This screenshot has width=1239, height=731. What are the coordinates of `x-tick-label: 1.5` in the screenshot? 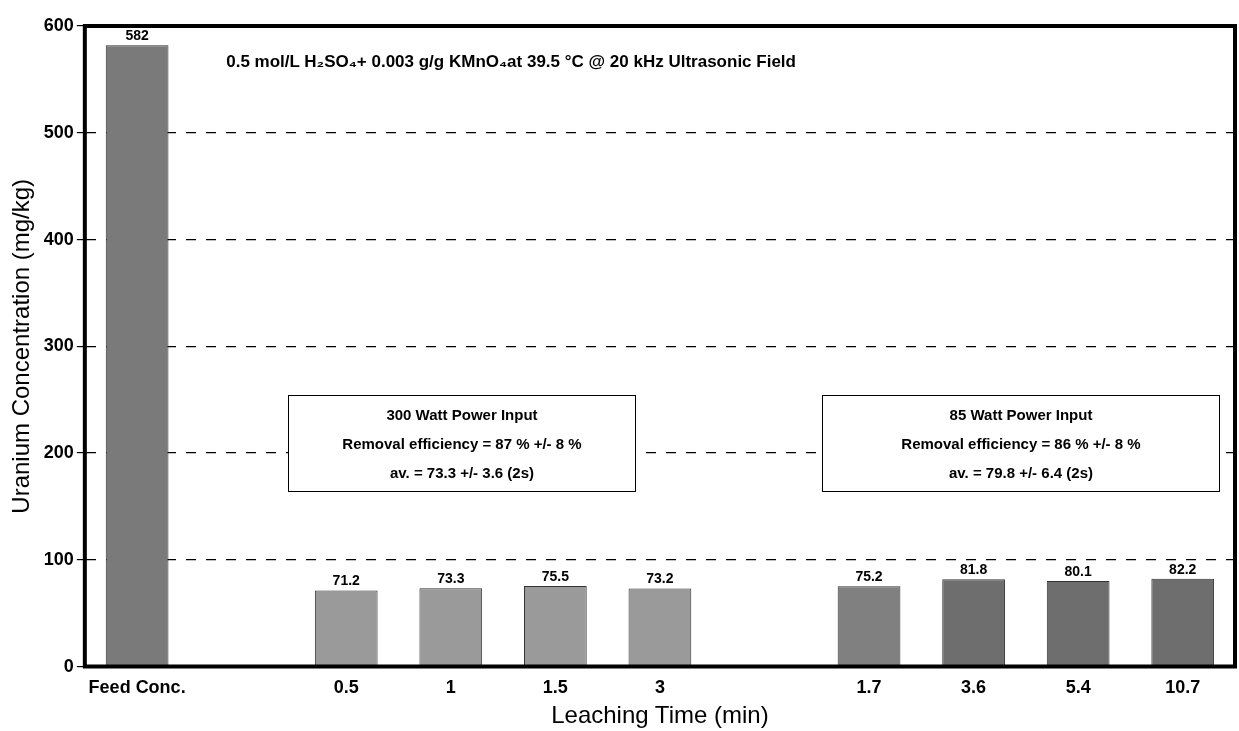 It's located at (555, 687).